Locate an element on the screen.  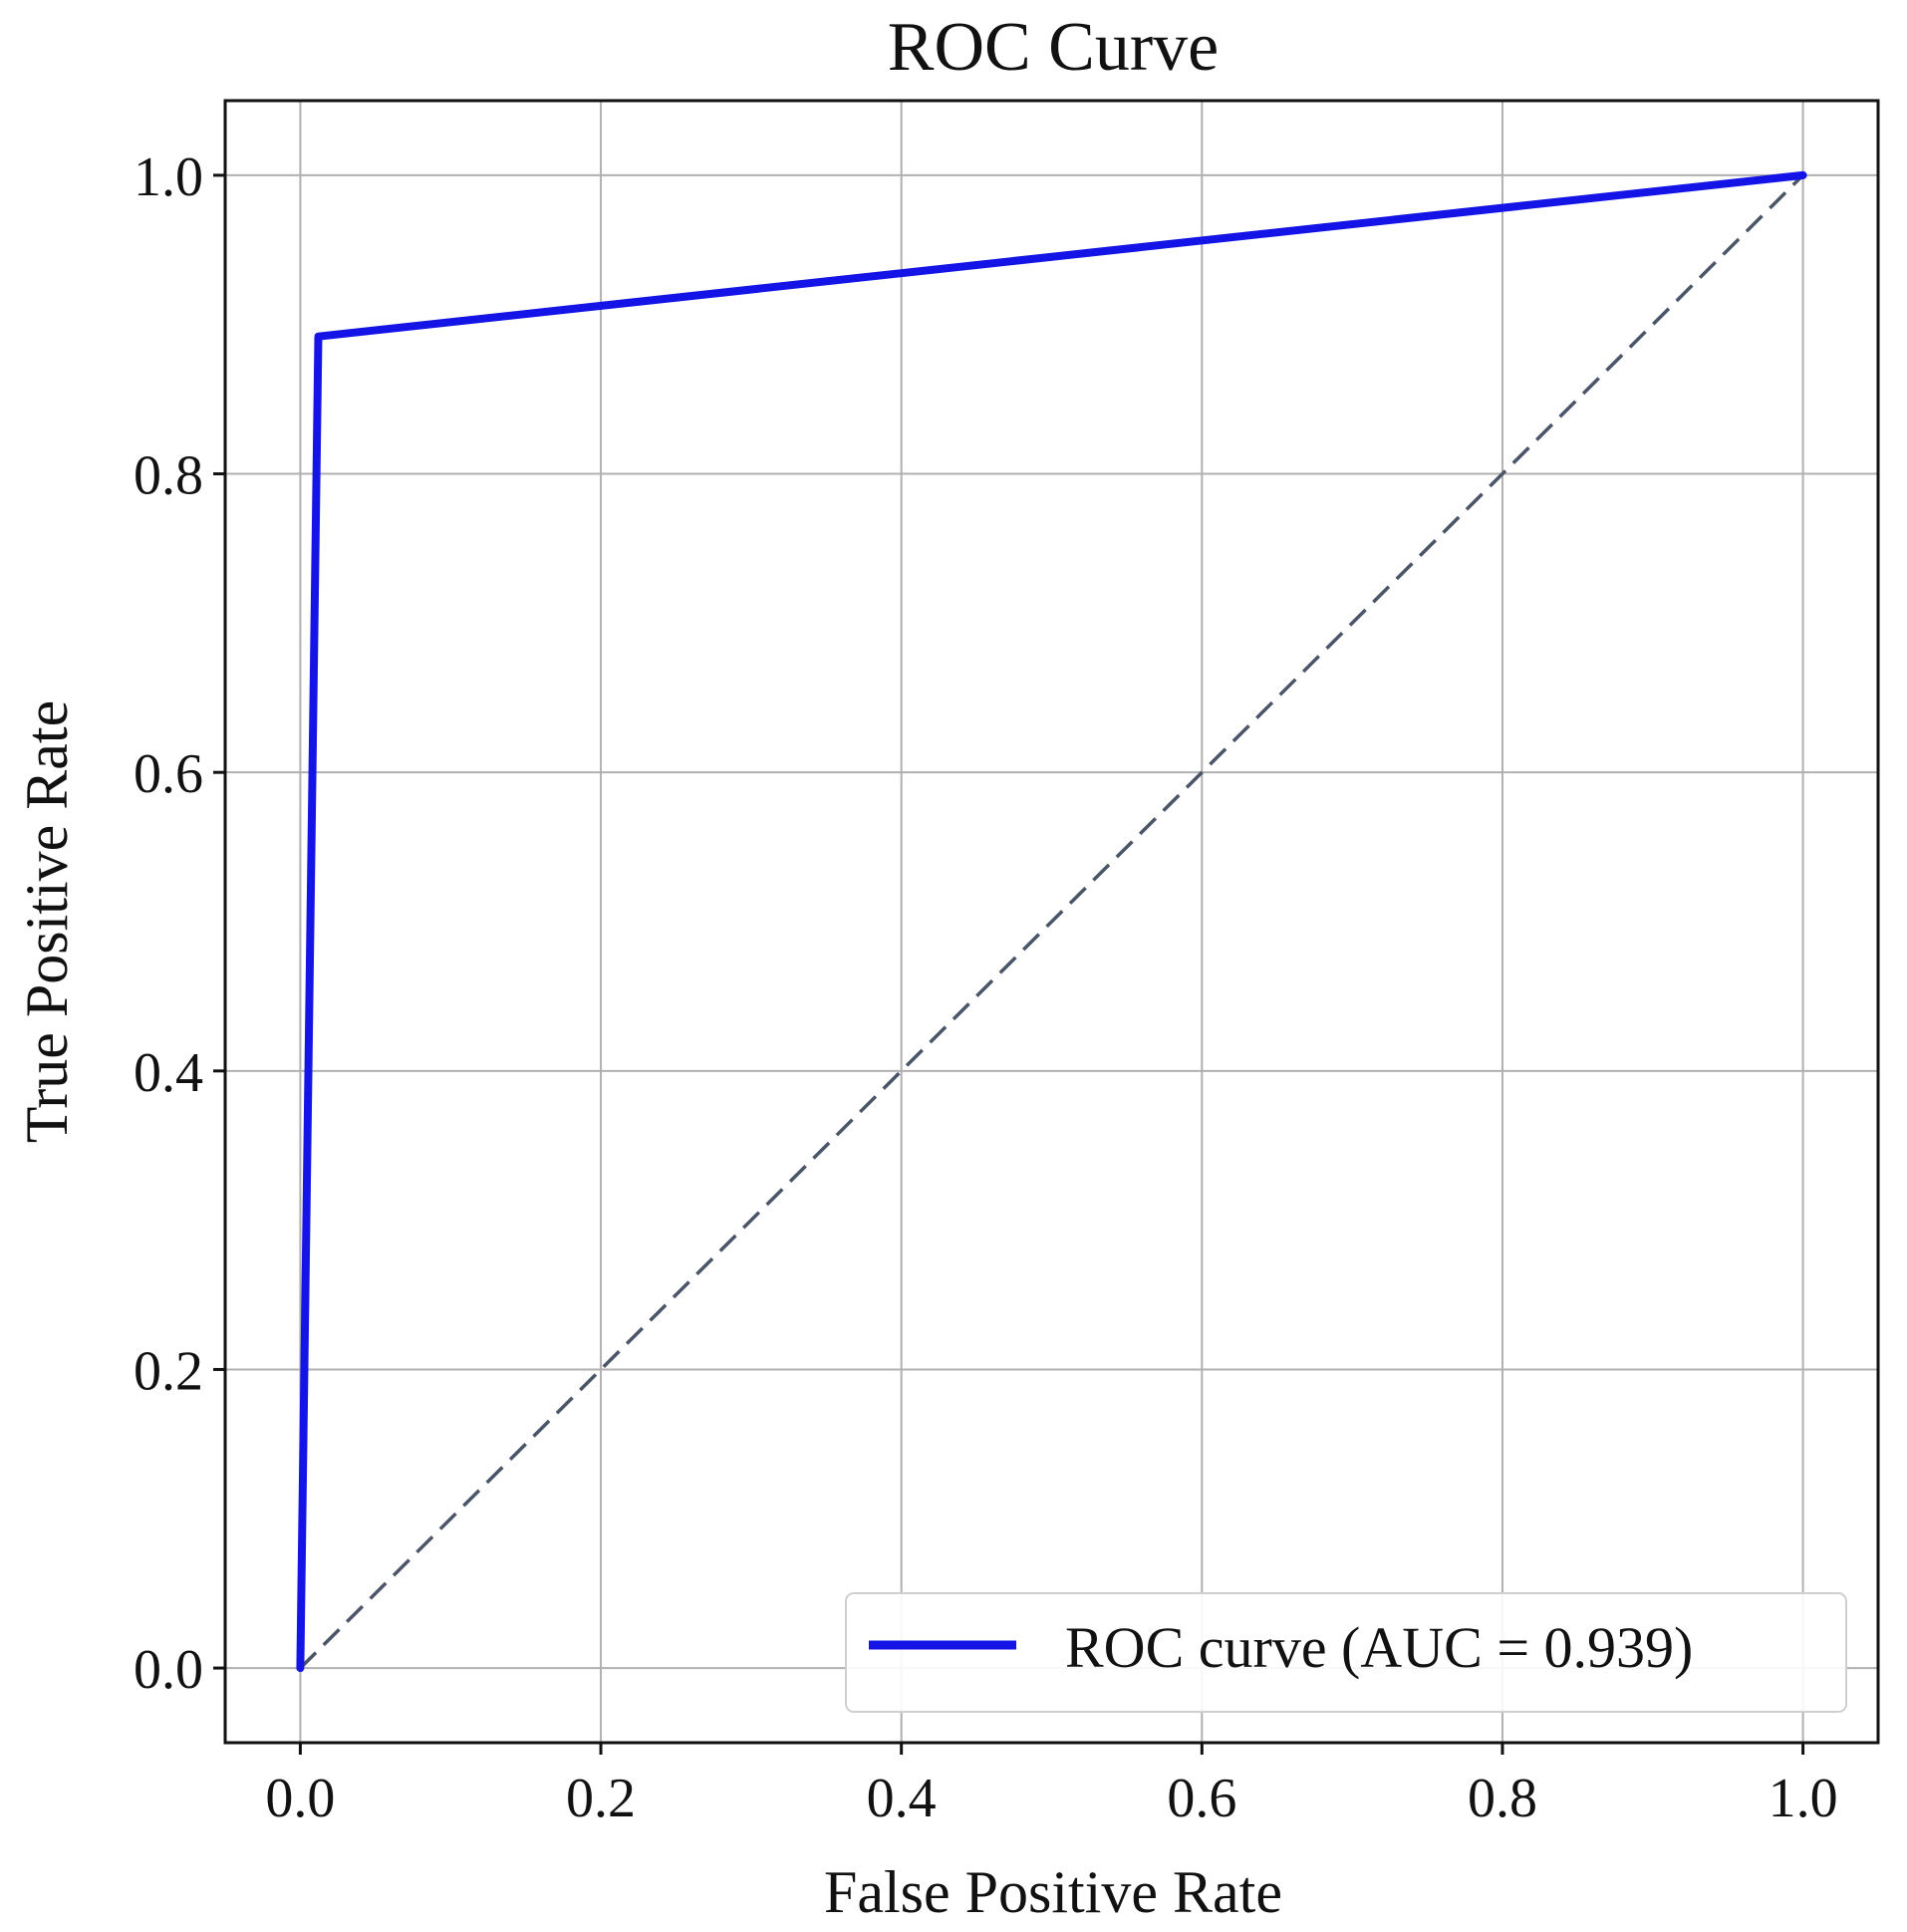
legend: ROC curve (AUC = 0.939) is located at coordinates (1346, 1652).